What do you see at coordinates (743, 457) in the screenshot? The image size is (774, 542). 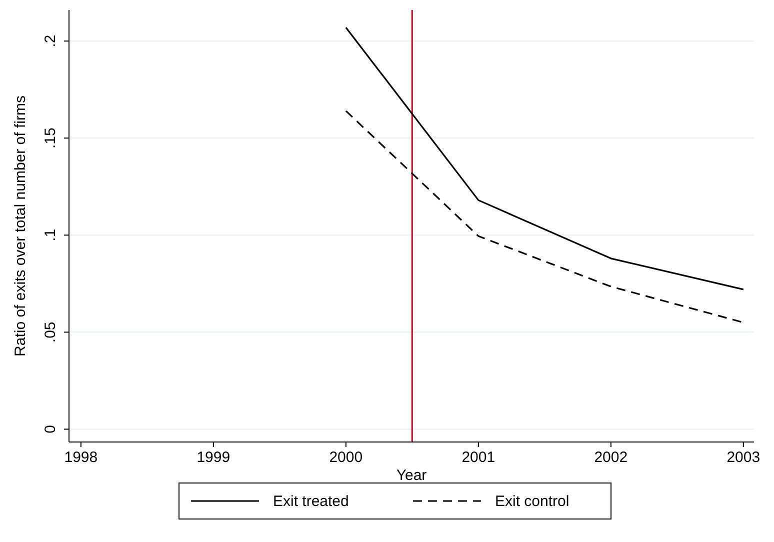 I see `x-tick-label: 2003` at bounding box center [743, 457].